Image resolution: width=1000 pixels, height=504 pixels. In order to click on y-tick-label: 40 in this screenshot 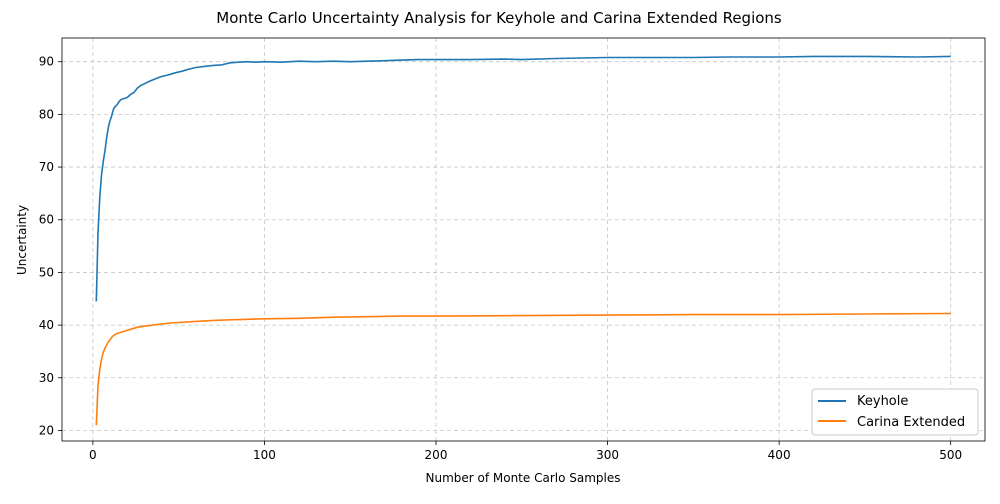, I will do `click(46, 325)`.